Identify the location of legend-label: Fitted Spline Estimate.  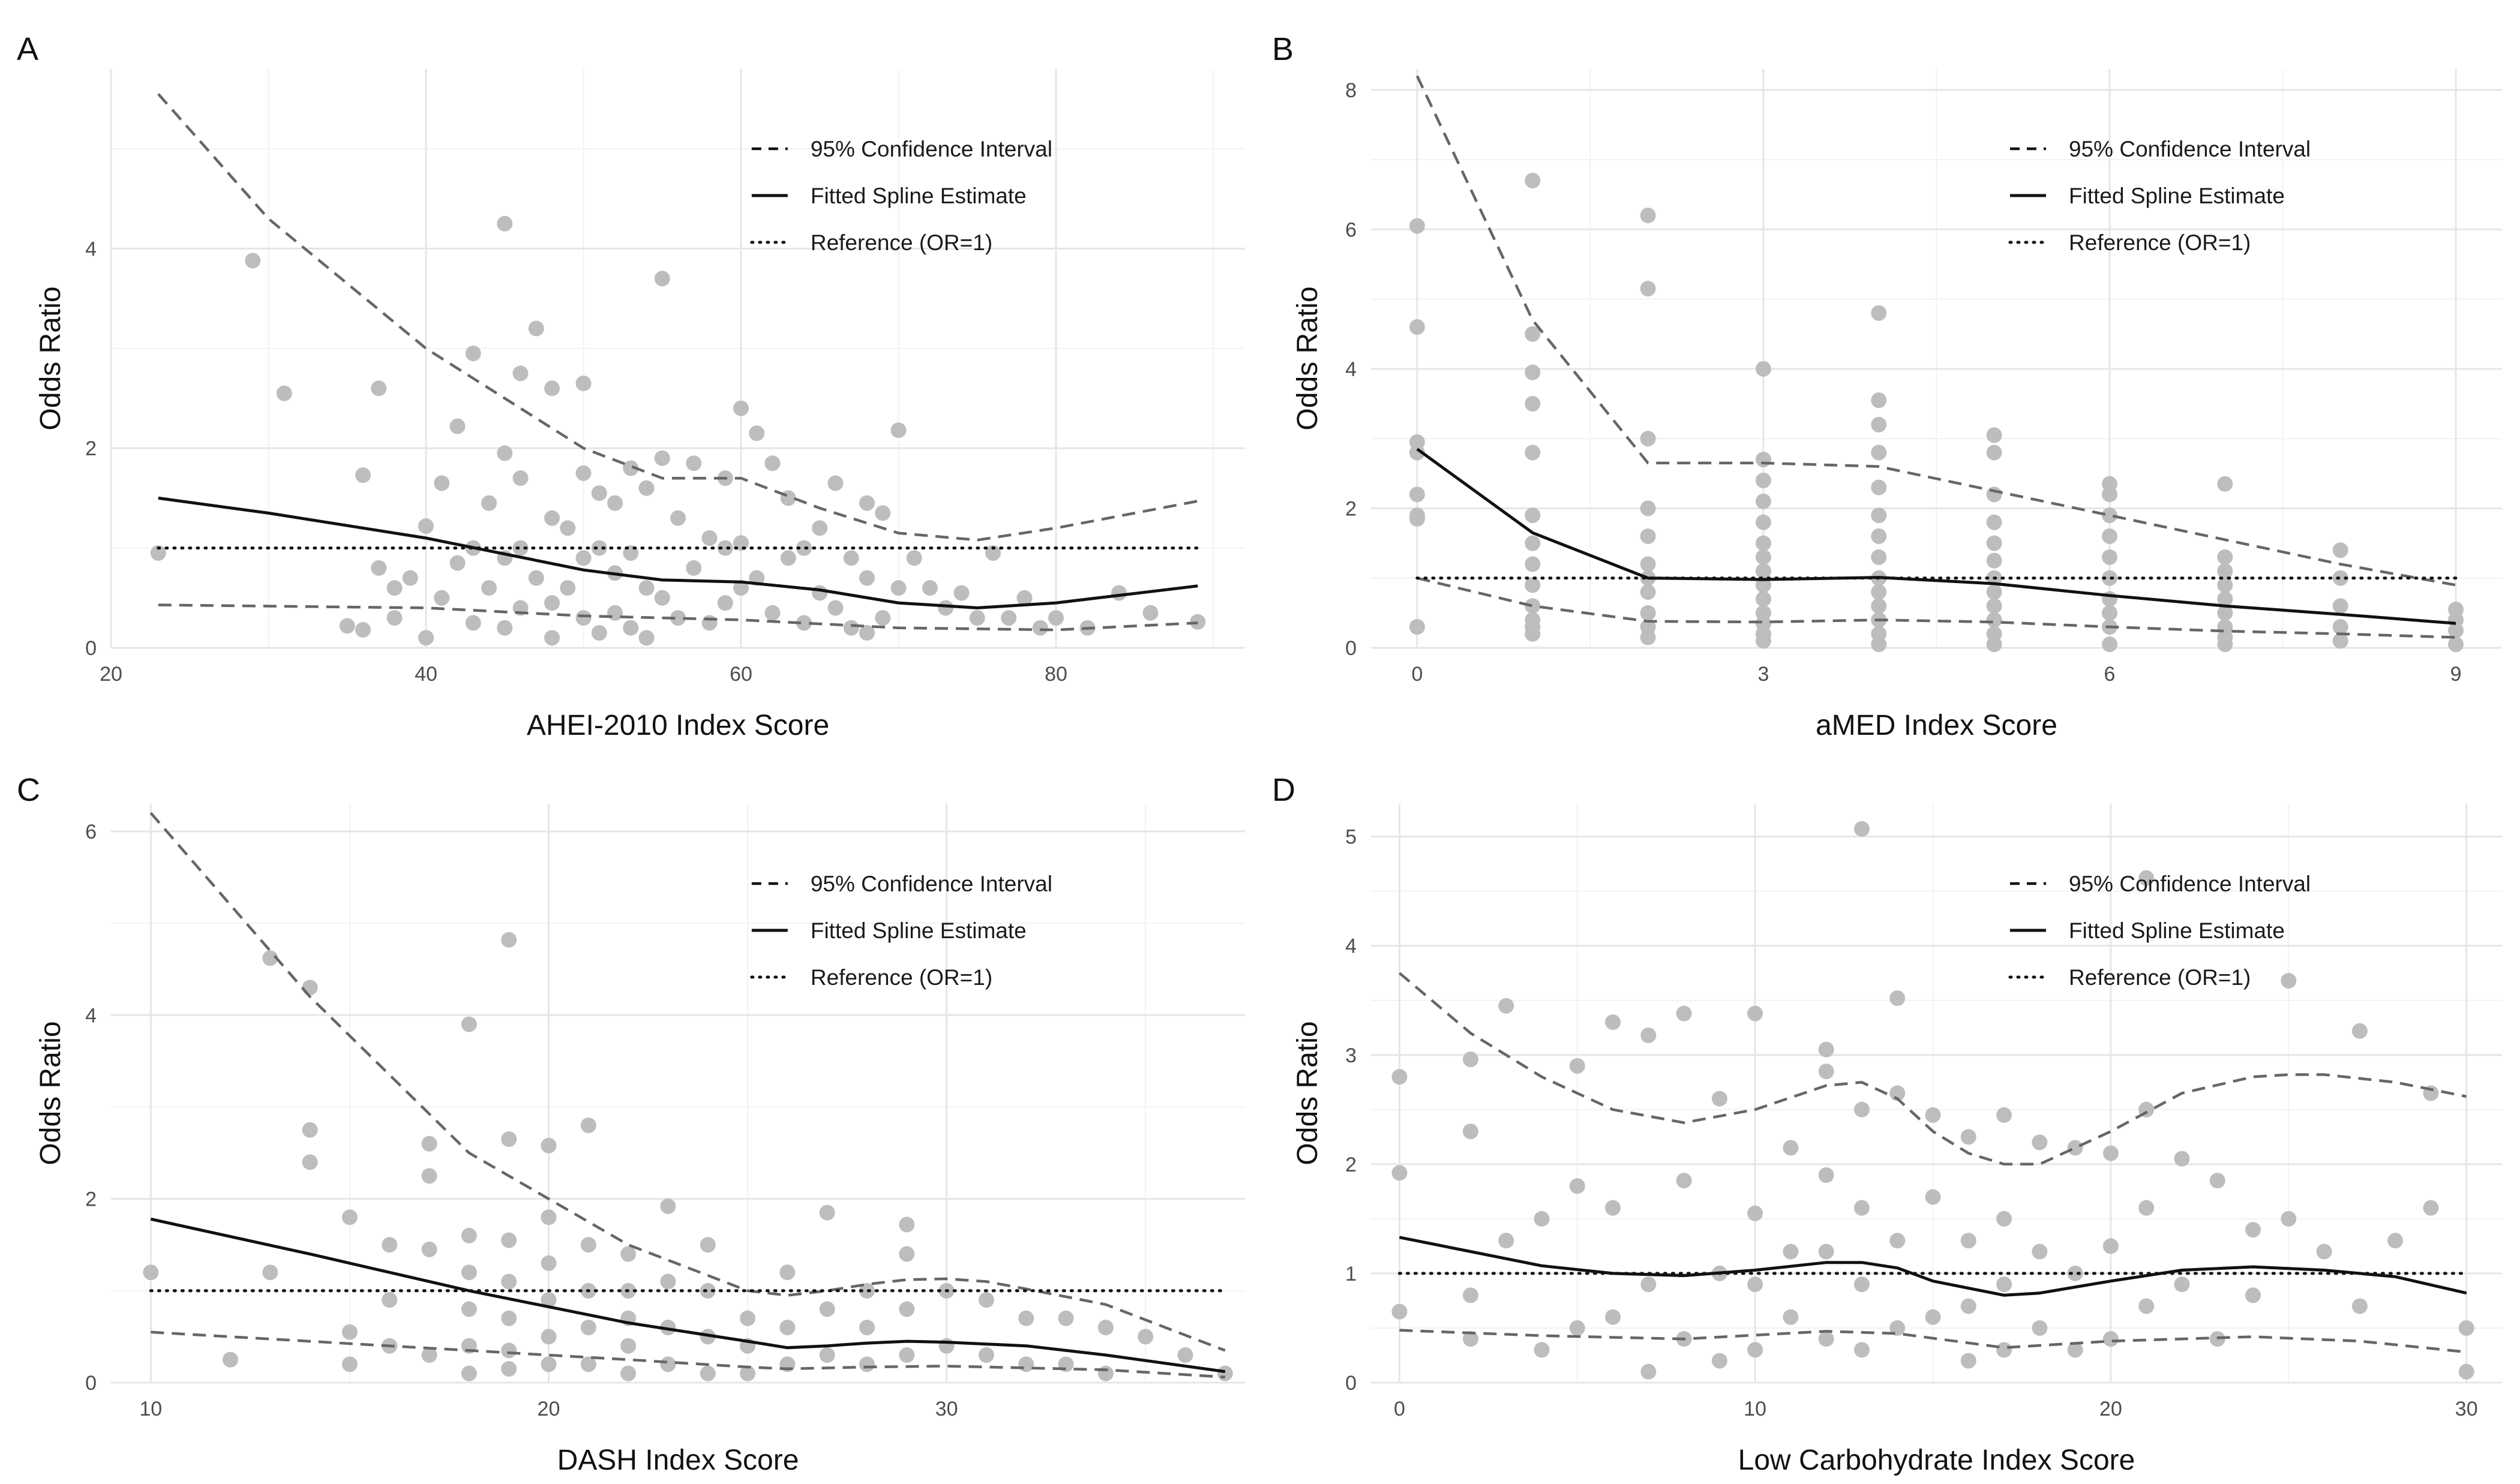
(2177, 930).